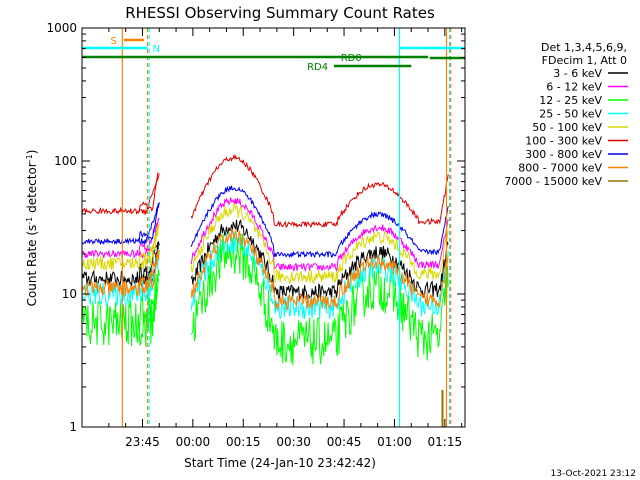  Describe the element at coordinates (69, 294) in the screenshot. I see `y-tick-label-2: 10` at that location.